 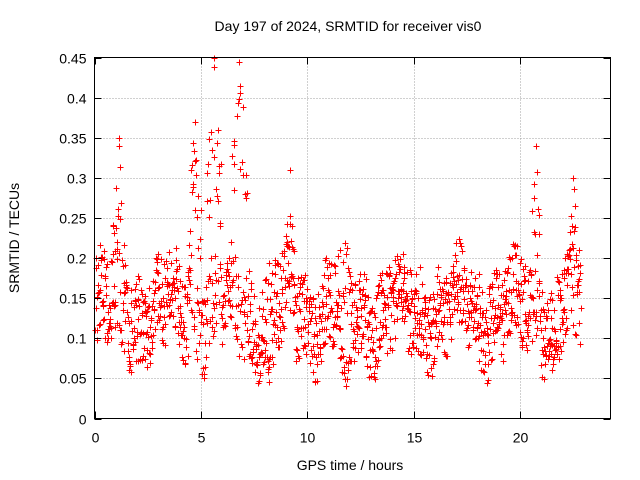 I want to click on y-axis-label: SRMTID / TECUs, so click(x=14, y=238).